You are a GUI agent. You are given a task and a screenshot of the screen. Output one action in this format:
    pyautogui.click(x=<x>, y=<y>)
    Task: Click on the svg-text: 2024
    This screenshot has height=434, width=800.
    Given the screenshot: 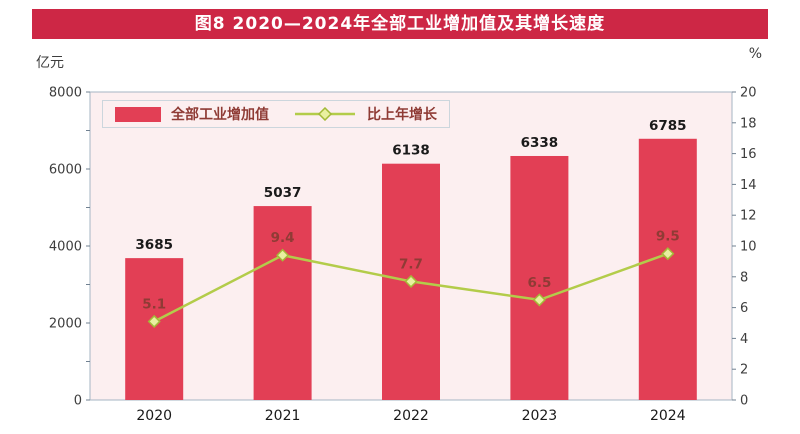 What is the action you would take?
    pyautogui.click(x=668, y=416)
    